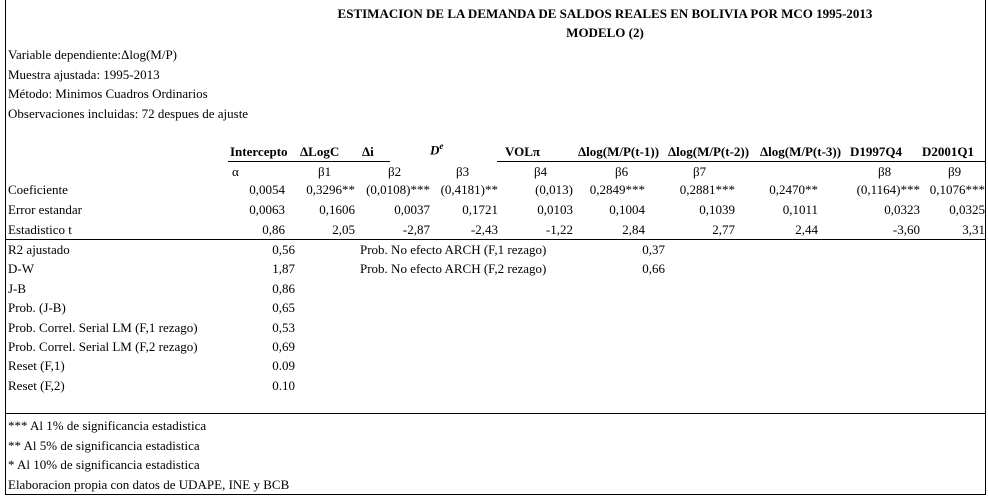  Describe the element at coordinates (37, 308) in the screenshot. I see `stat-label: Prob. (J-B)` at that location.